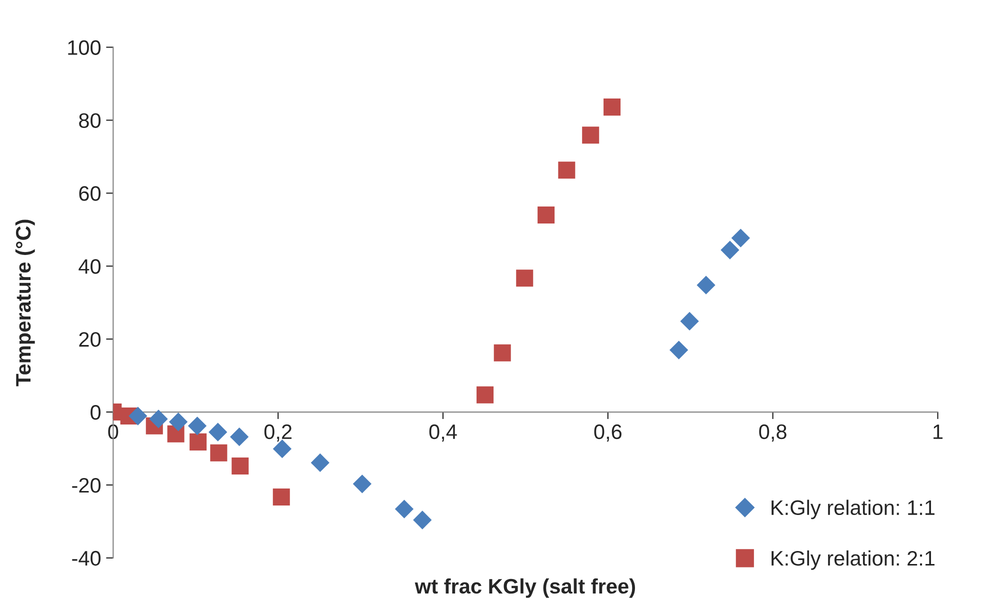 The height and width of the screenshot is (598, 984). Describe the element at coordinates (90, 339) in the screenshot. I see `y-tick-label: 20` at that location.